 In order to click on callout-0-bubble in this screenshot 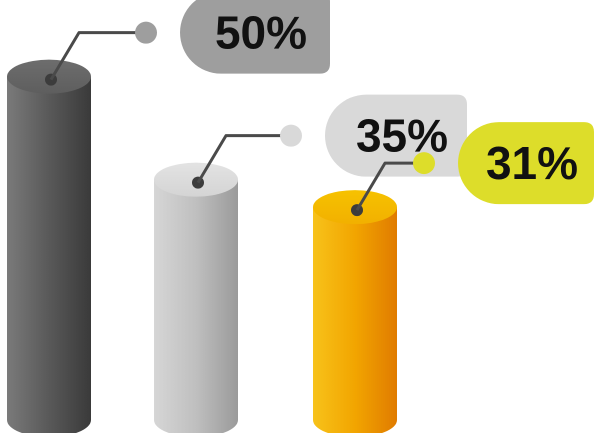, I will do `click(255, 37)`.